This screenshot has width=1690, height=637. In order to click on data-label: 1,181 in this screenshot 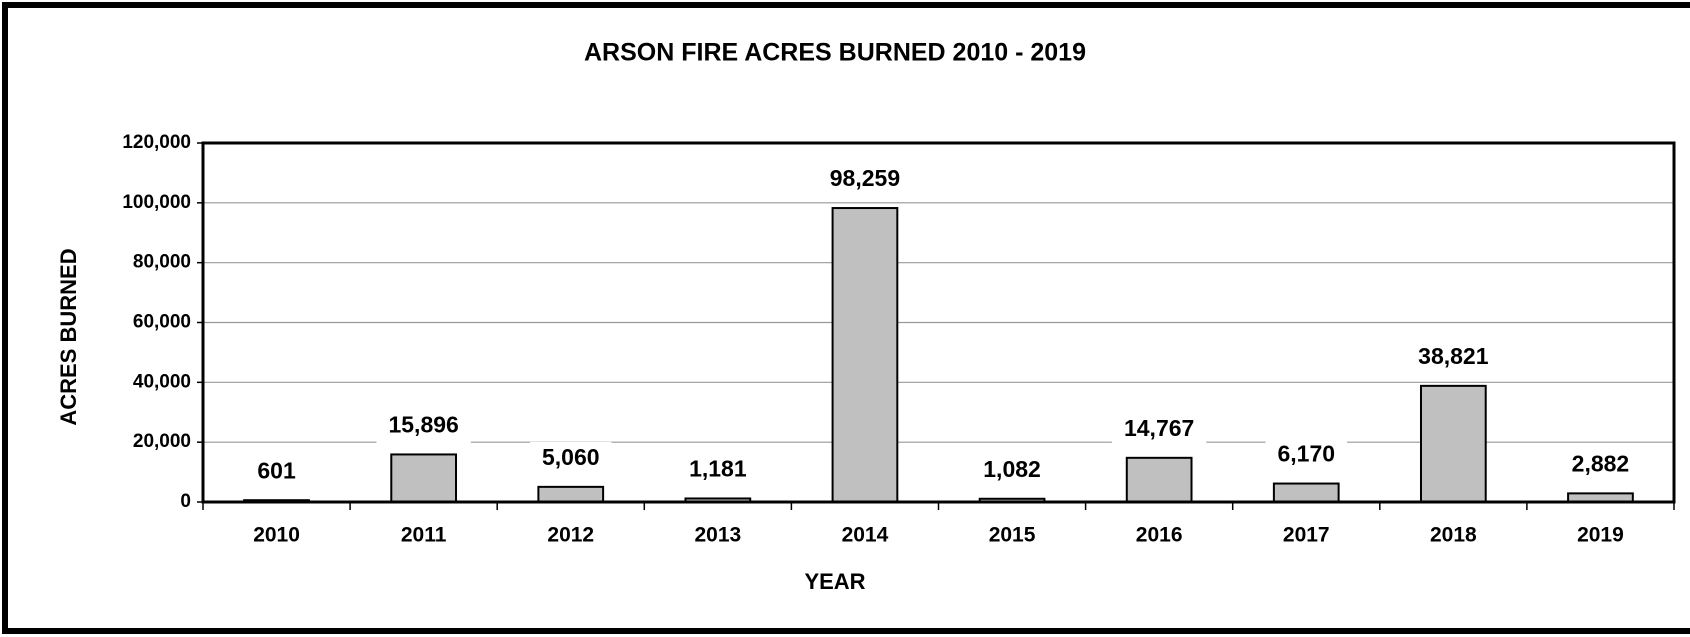, I will do `click(718, 469)`.